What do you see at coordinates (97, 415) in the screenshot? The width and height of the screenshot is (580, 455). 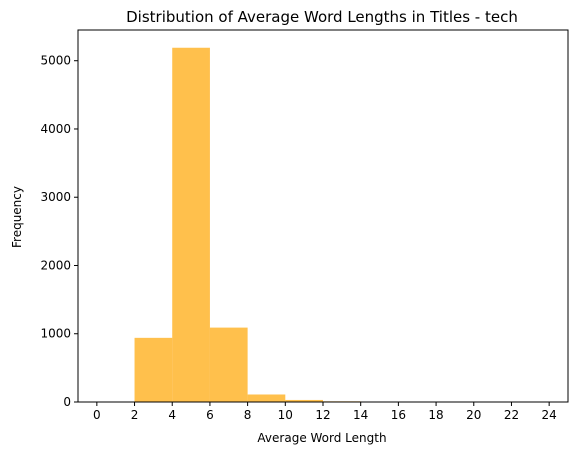 I see `x-tick-label: 0` at bounding box center [97, 415].